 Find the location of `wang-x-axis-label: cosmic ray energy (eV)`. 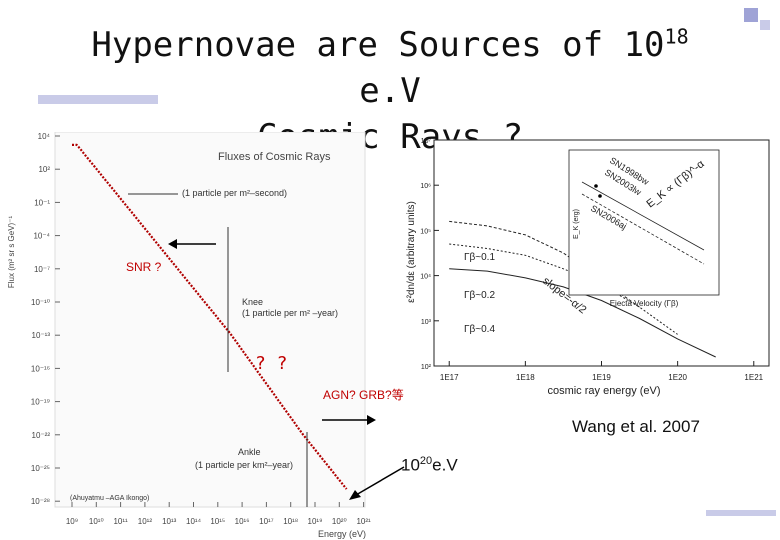

wang-x-axis-label: cosmic ray energy (eV) is located at coordinates (603, 391).